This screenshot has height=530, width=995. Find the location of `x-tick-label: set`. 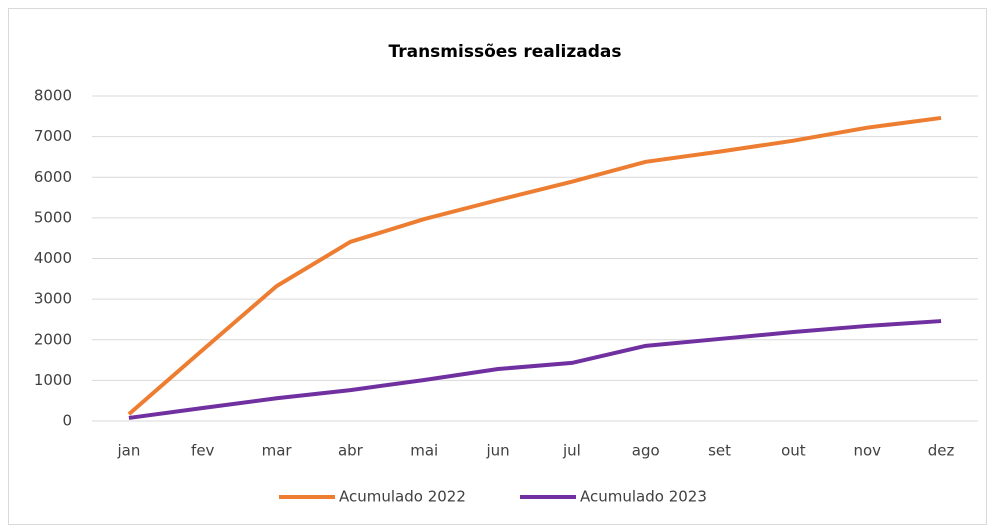

x-tick-label: set is located at coordinates (719, 451).